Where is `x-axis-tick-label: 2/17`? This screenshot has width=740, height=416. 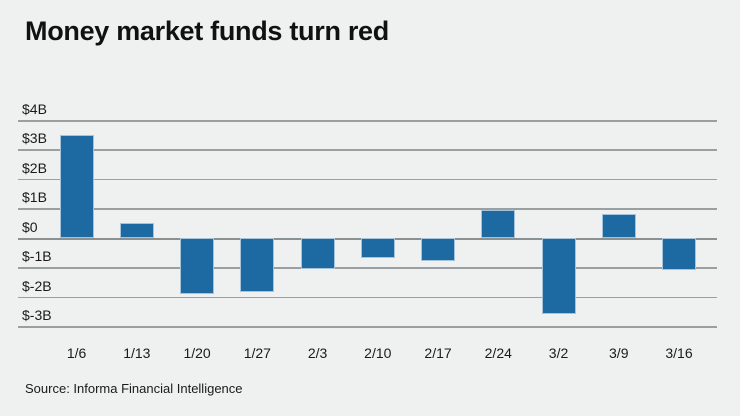 x-axis-tick-label: 2/17 is located at coordinates (438, 353).